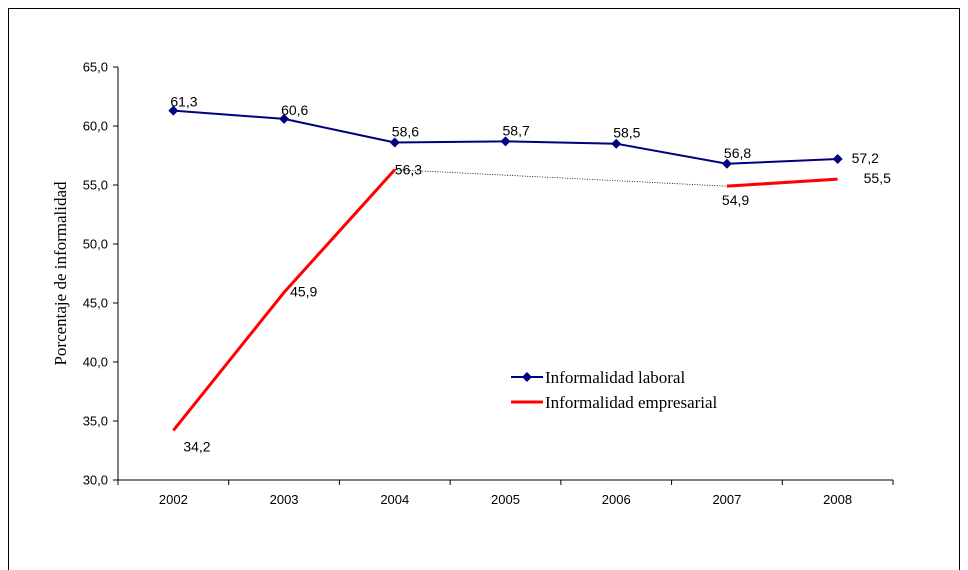 This screenshot has height=570, width=968. What do you see at coordinates (95, 67) in the screenshot?
I see `y-tick-label: 65,0` at bounding box center [95, 67].